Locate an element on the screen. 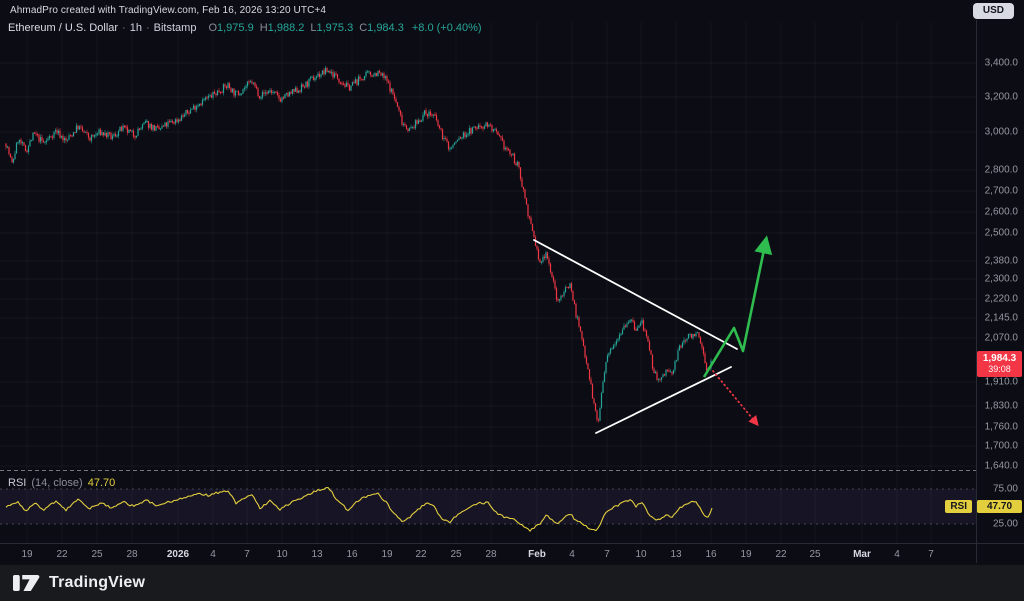 This screenshot has width=1024, height=601. symbol-title: Ethereum / U.S. Dollar is located at coordinates (63, 28).